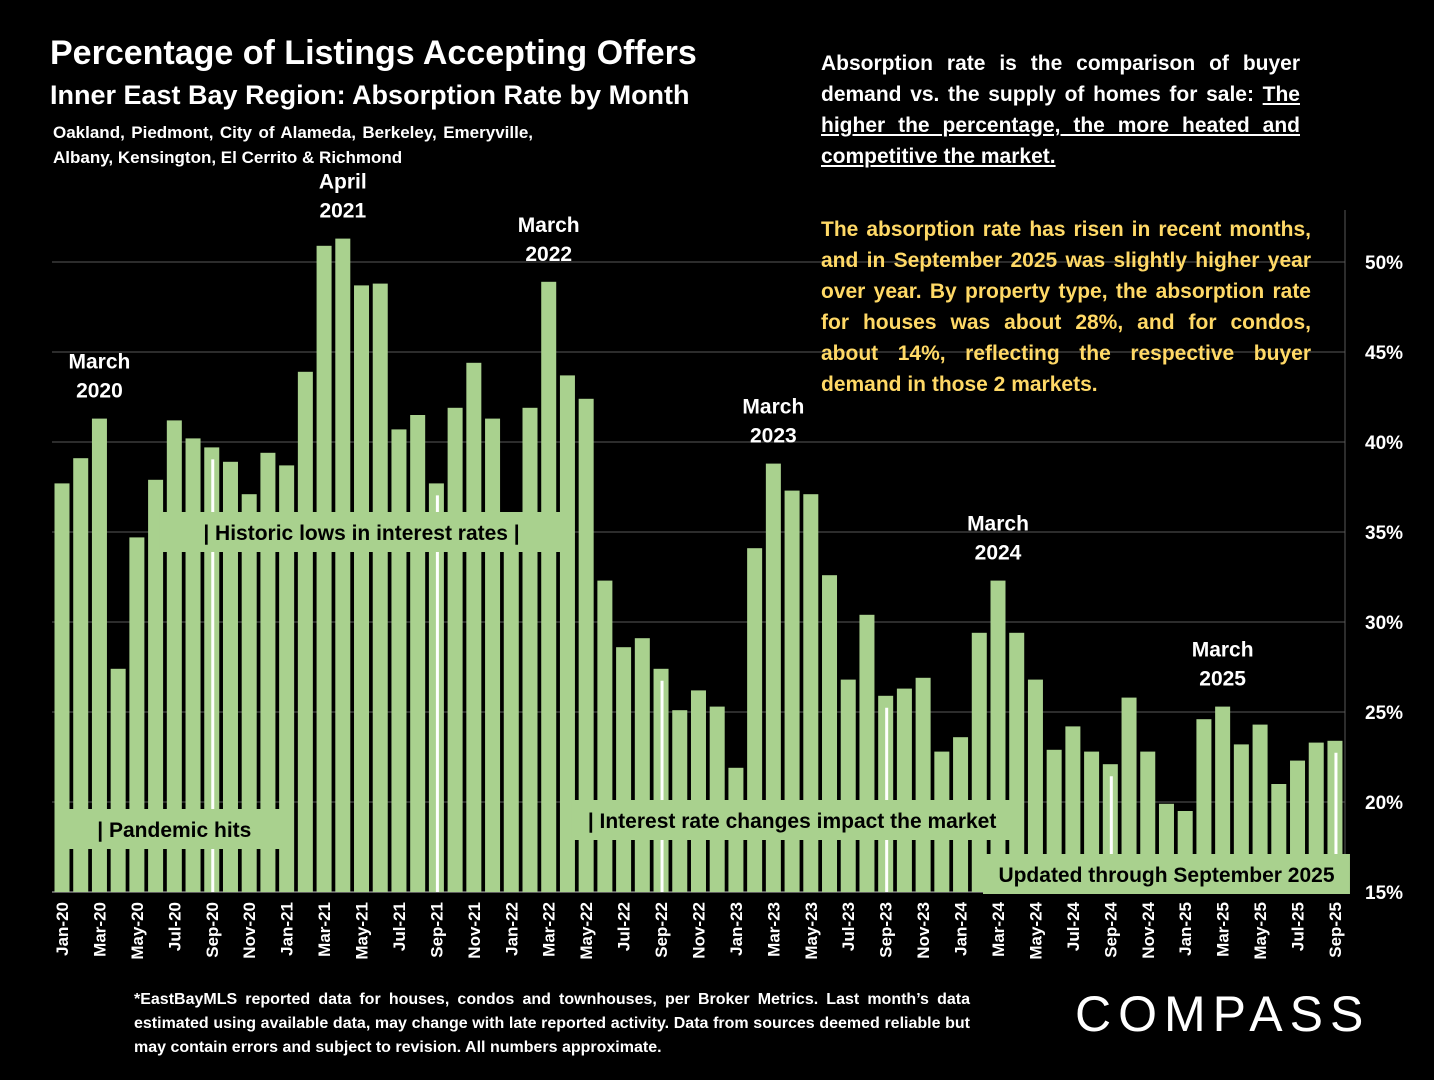 Image resolution: width=1434 pixels, height=1080 pixels. Describe the element at coordinates (436, 930) in the screenshot. I see `x-tick-label: Sep-21` at that location.